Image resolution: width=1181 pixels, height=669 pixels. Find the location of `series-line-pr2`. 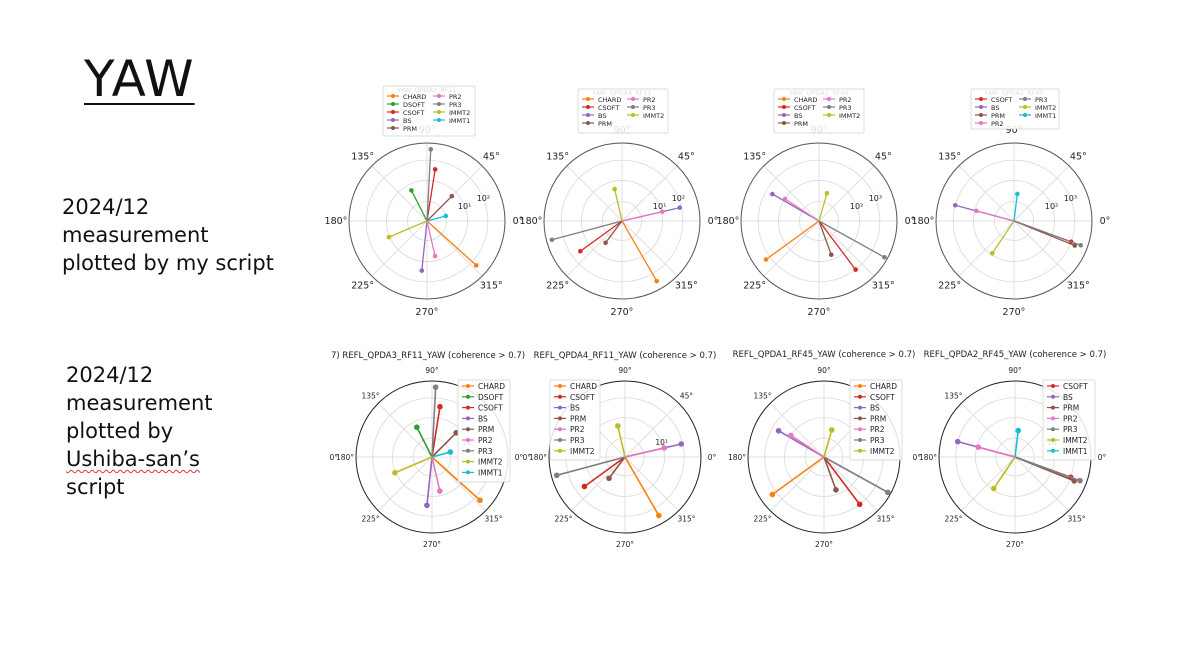

series-line-pr2 is located at coordinates (644, 452).